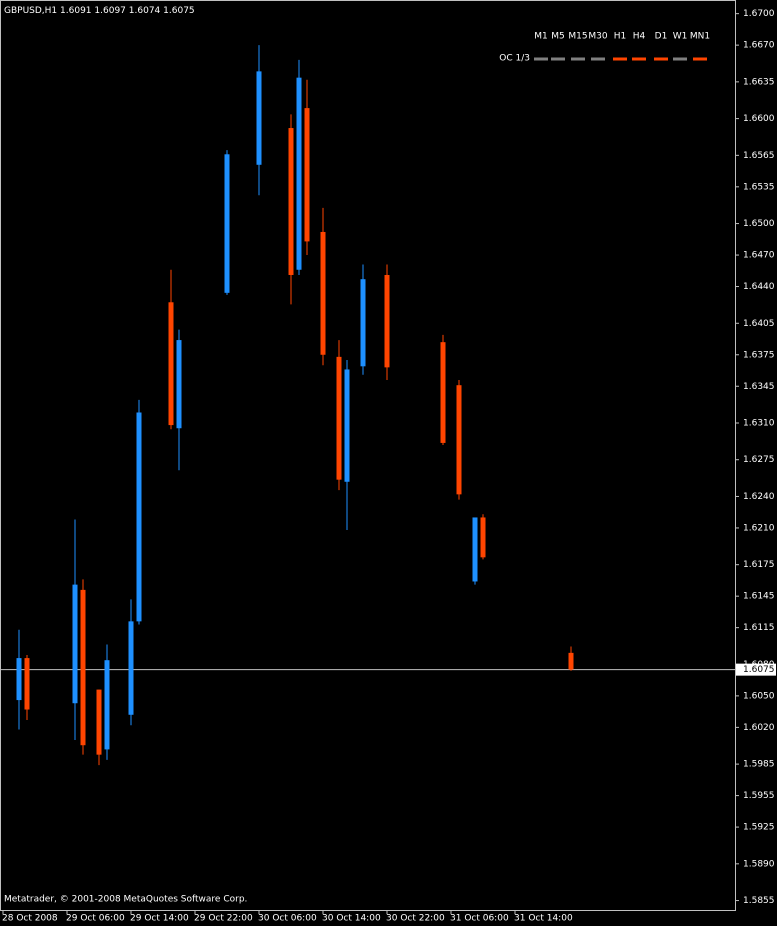 Image resolution: width=777 pixels, height=926 pixels. What do you see at coordinates (759, 156) in the screenshot?
I see `y-tick-label: 1.6565` at bounding box center [759, 156].